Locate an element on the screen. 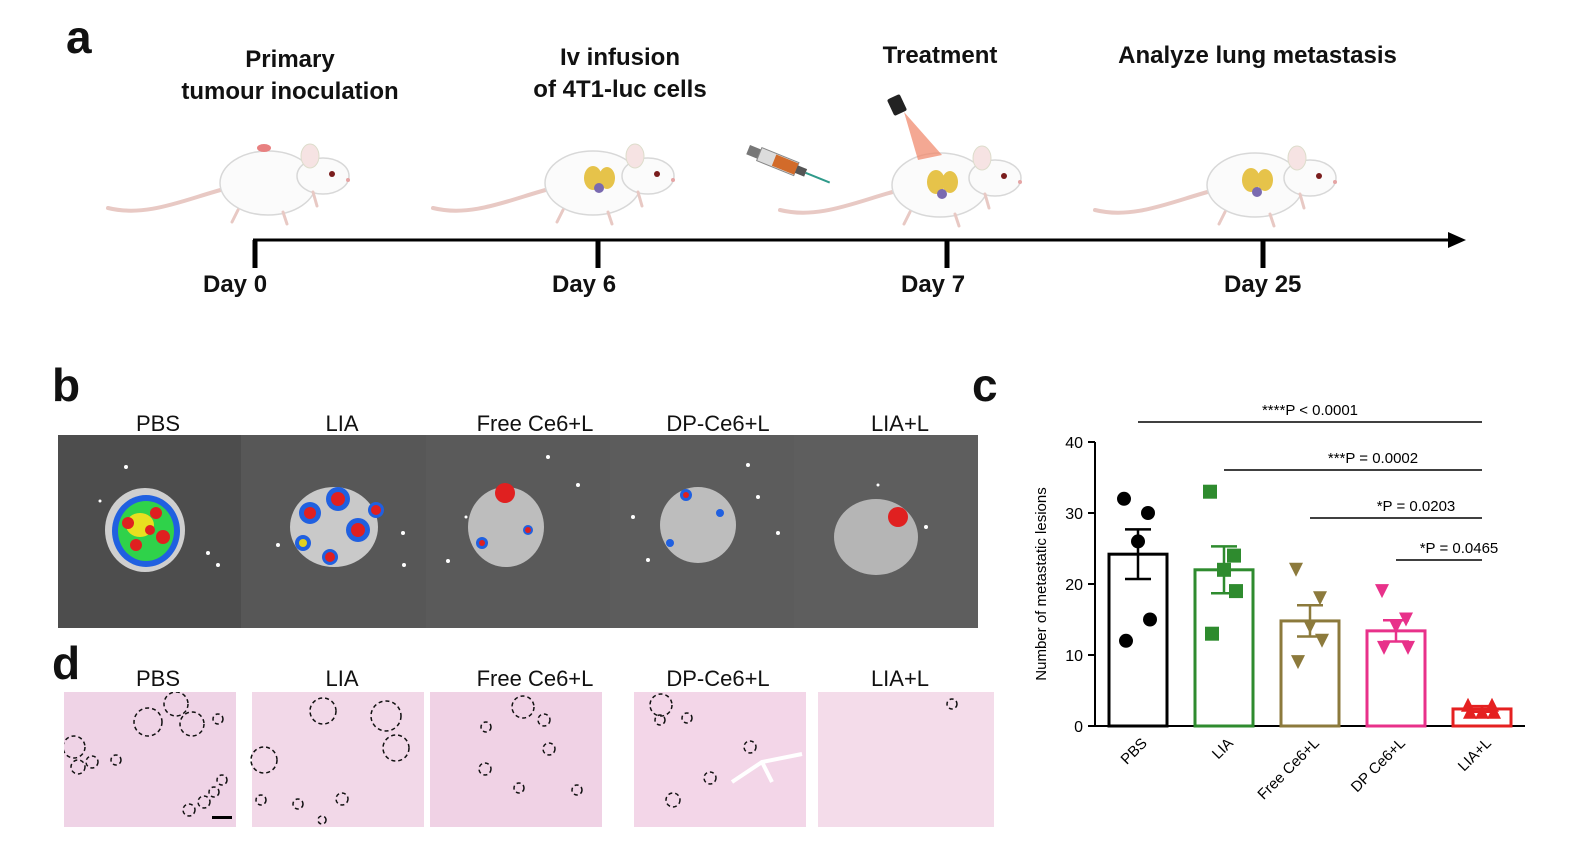  histology-label-pbs: PBS is located at coordinates (158, 678).